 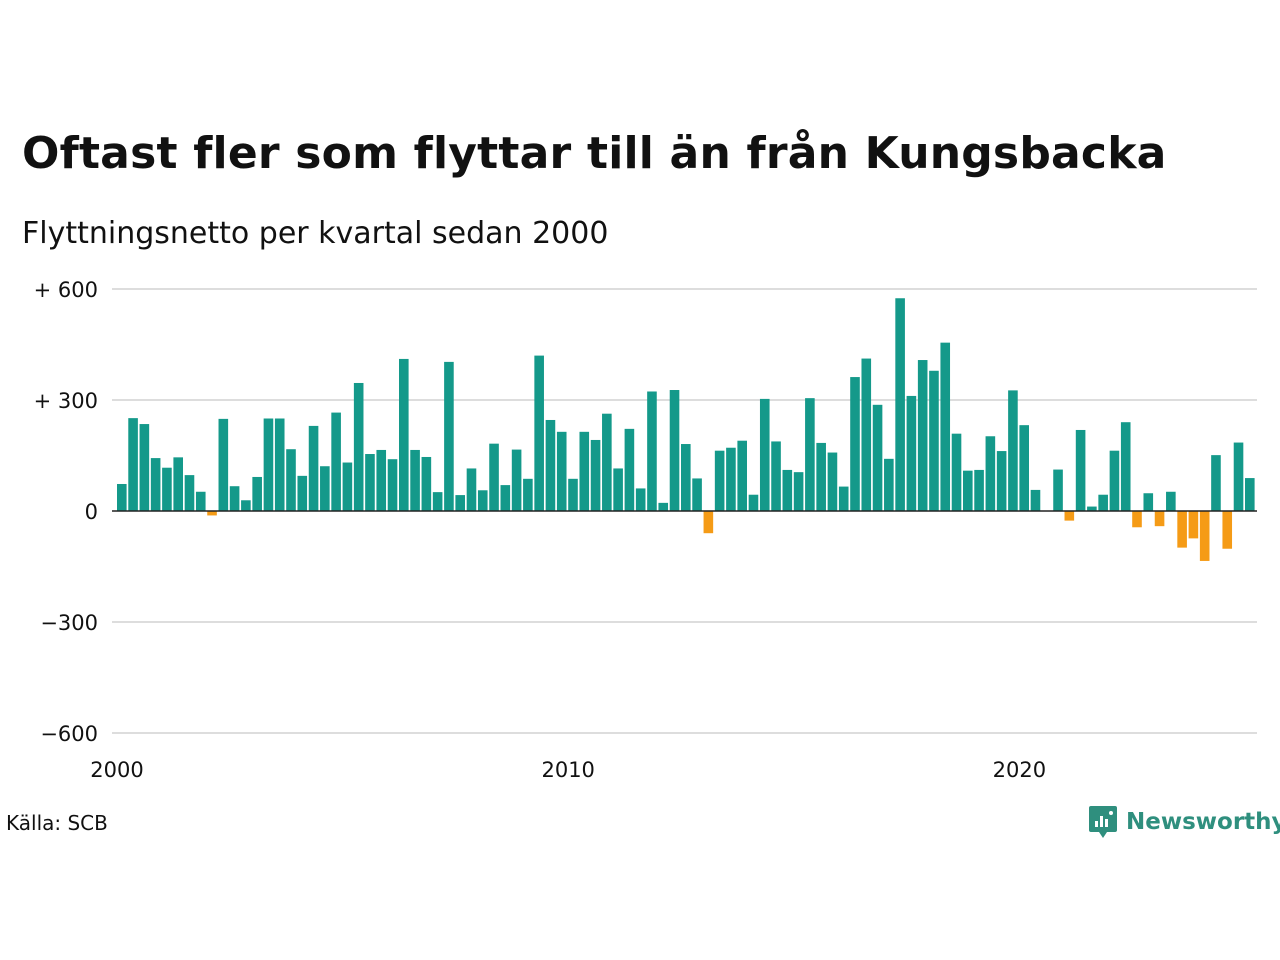 What do you see at coordinates (66, 512) in the screenshot?
I see `y-axis: + 600 + 300 0 −300 −600` at bounding box center [66, 512].